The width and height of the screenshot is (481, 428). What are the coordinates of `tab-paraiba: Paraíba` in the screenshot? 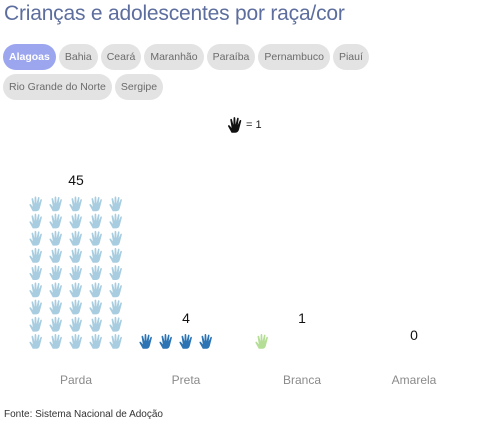 It's located at (231, 57).